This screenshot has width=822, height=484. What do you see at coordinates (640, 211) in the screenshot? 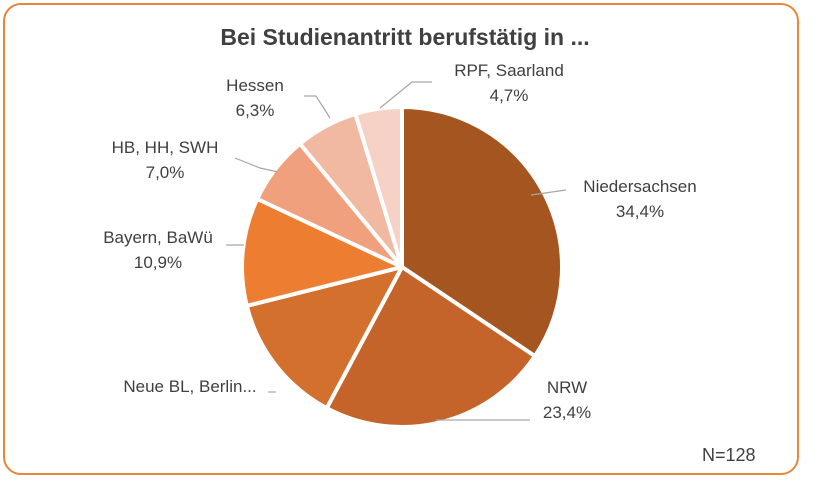
I see `slice-value-label: 34,4%` at bounding box center [640, 211].